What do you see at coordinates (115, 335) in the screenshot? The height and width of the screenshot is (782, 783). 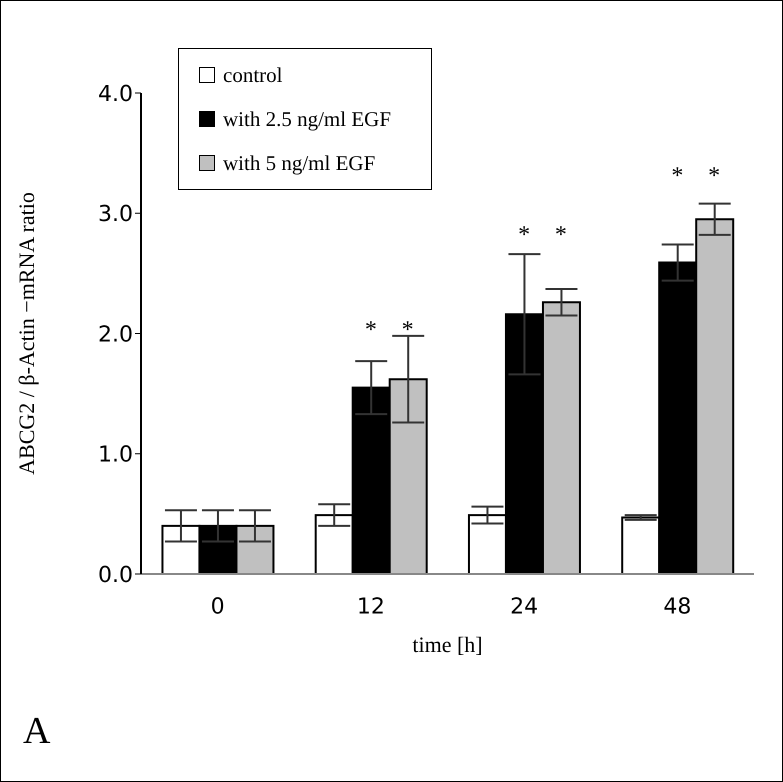 I see `y-tick-label: 2.0` at bounding box center [115, 335].